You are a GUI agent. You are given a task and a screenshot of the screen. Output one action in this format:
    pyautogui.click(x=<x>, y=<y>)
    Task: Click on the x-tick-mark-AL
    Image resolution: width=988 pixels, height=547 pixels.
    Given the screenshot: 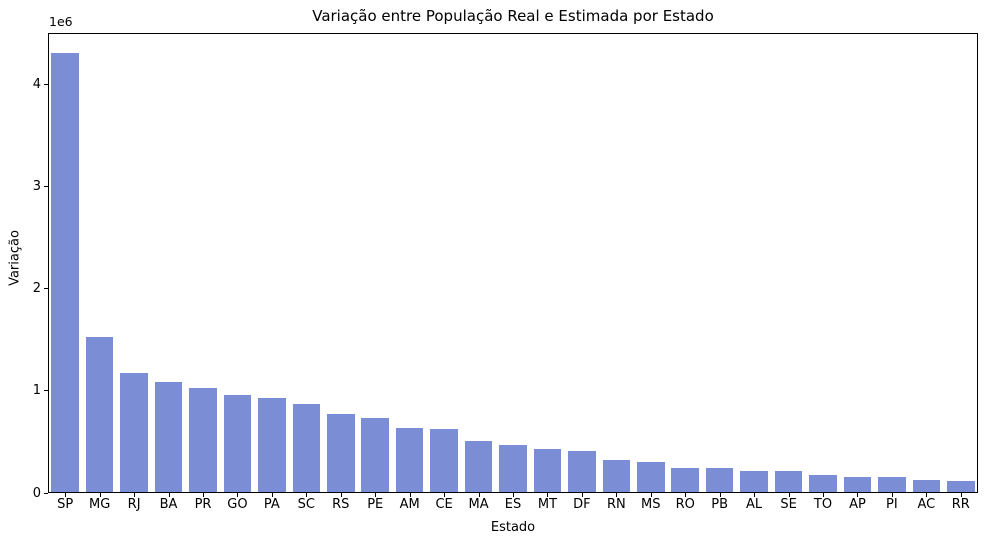 What is the action you would take?
    pyautogui.click(x=755, y=495)
    